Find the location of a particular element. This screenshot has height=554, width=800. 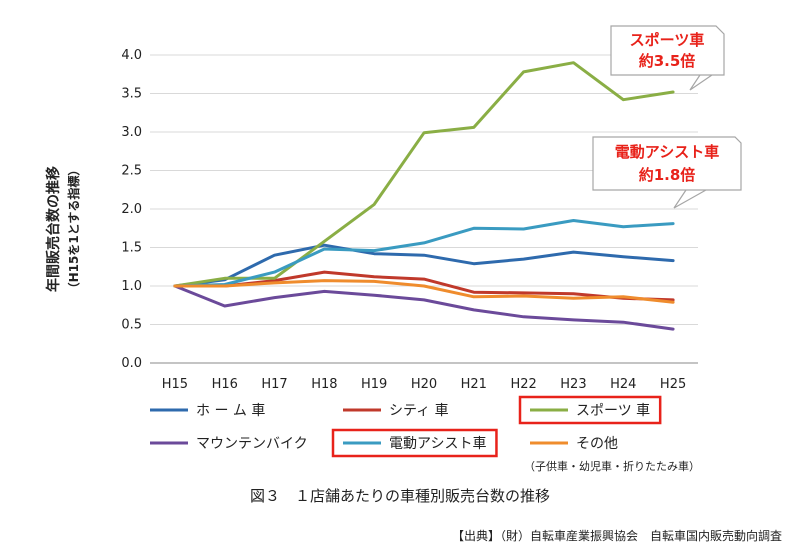

x-tick-label: H17 is located at coordinates (274, 384).